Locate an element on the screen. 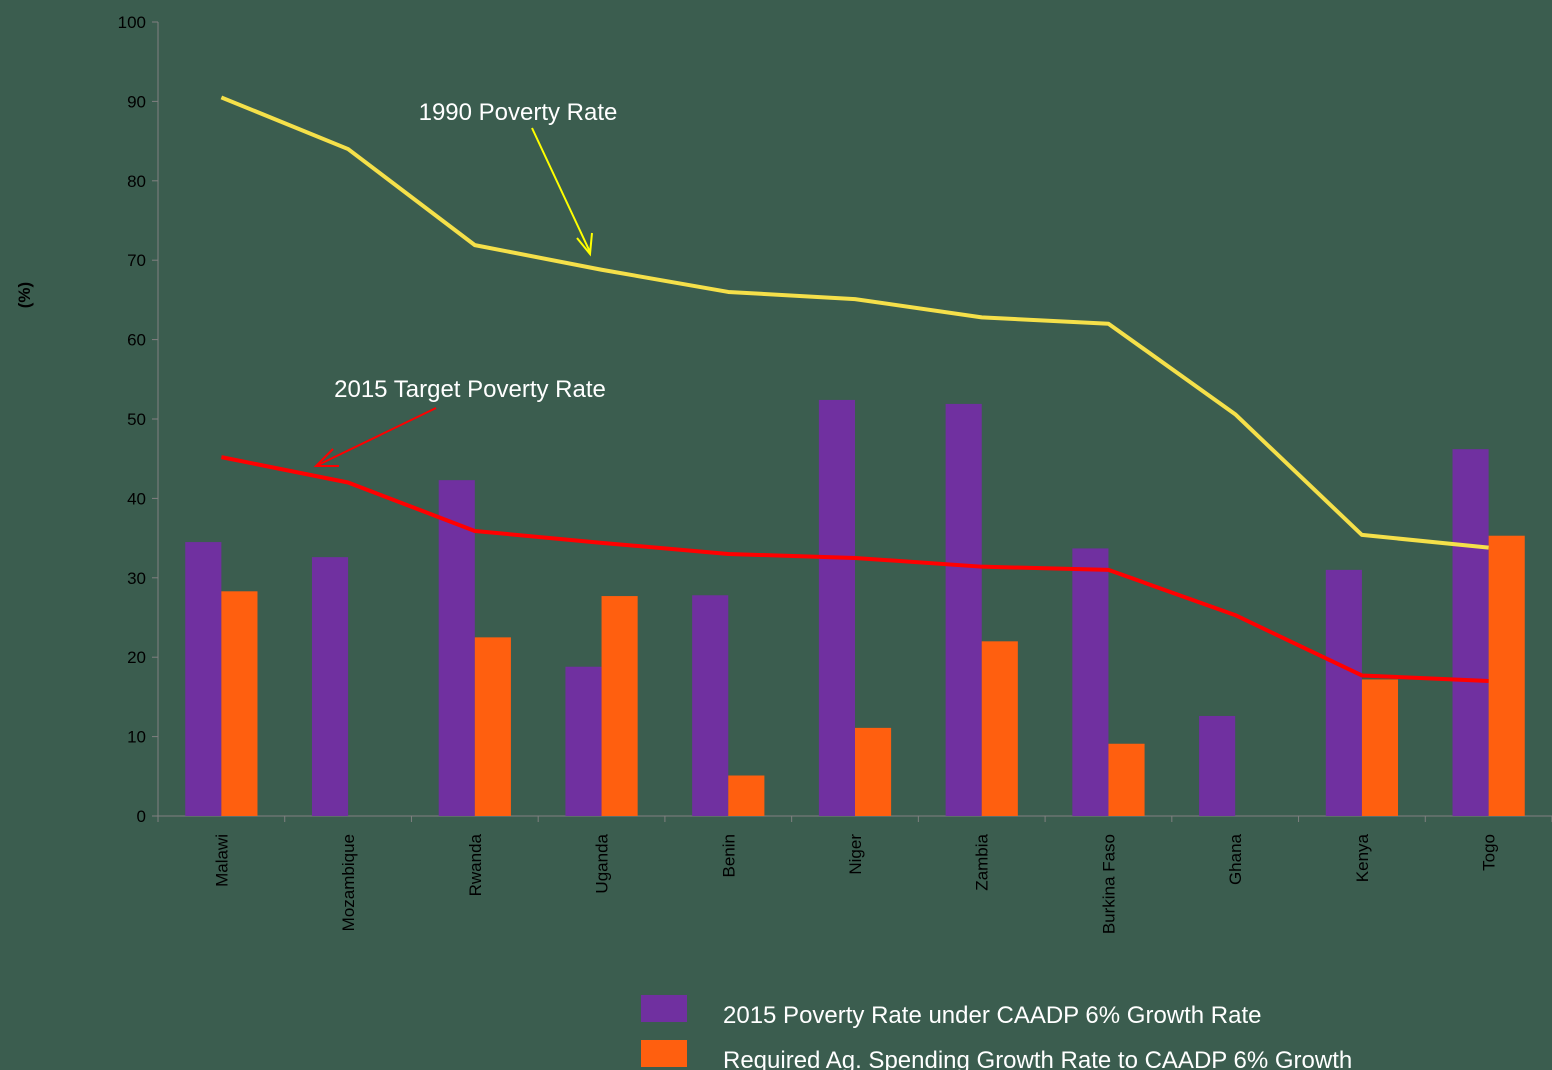 This screenshot has width=1552, height=1070. y-tick-label: 10 is located at coordinates (136, 737).